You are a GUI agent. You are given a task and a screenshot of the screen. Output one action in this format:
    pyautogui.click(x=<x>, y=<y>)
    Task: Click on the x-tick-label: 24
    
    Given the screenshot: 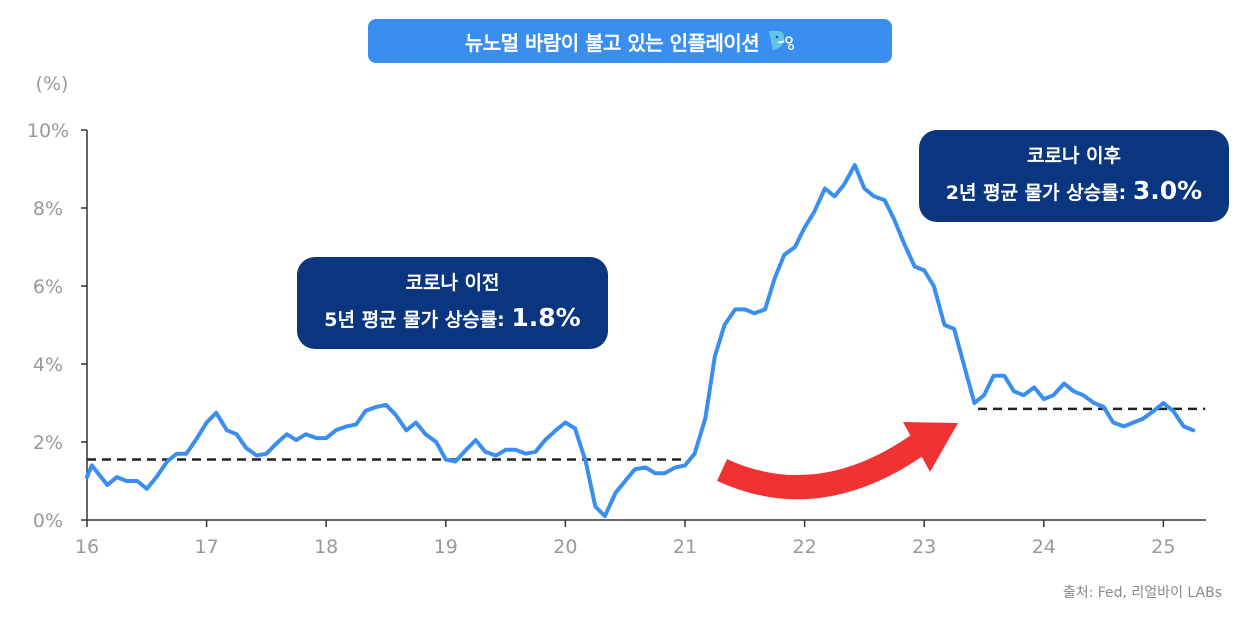 What is the action you would take?
    pyautogui.click(x=1044, y=547)
    